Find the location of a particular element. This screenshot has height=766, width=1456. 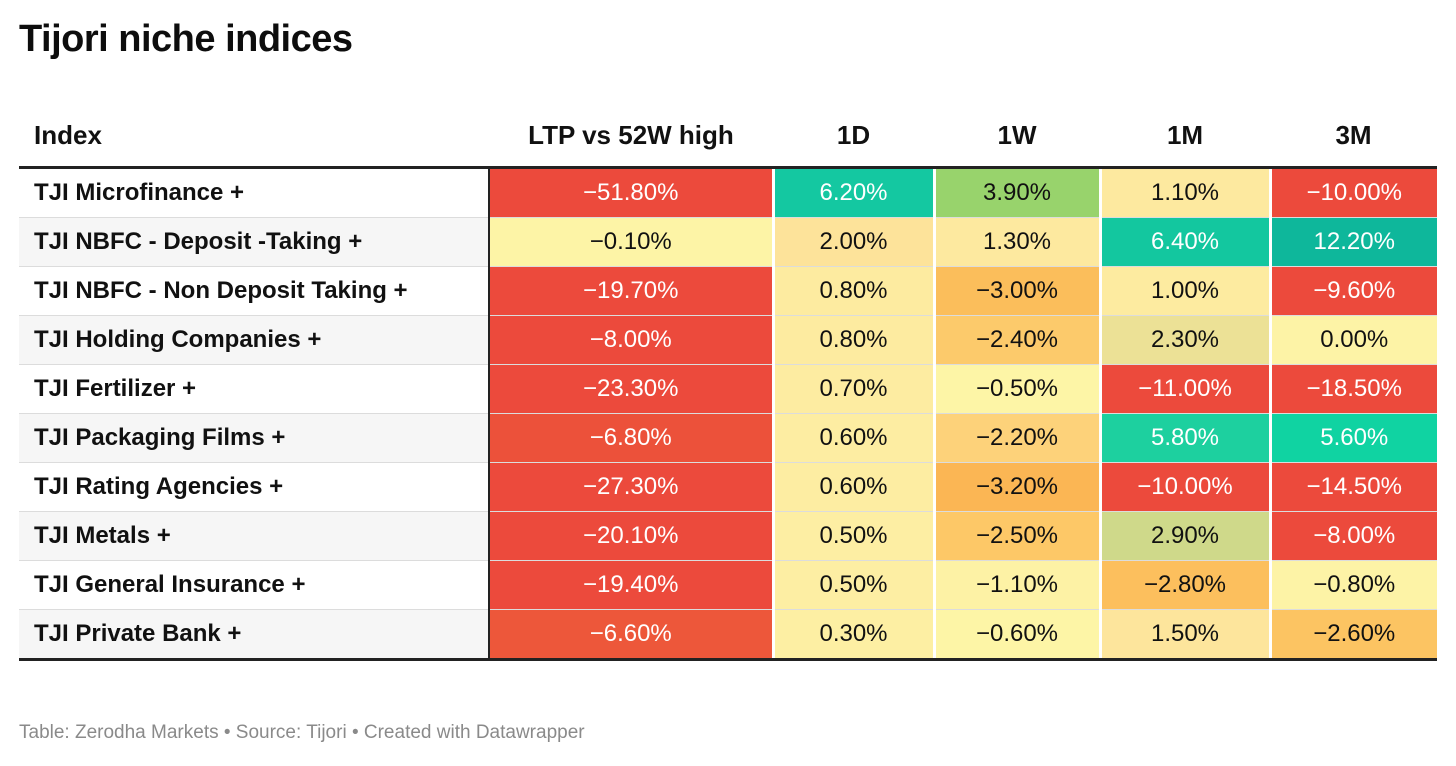

value-cell: 12.20% is located at coordinates (1352, 242).